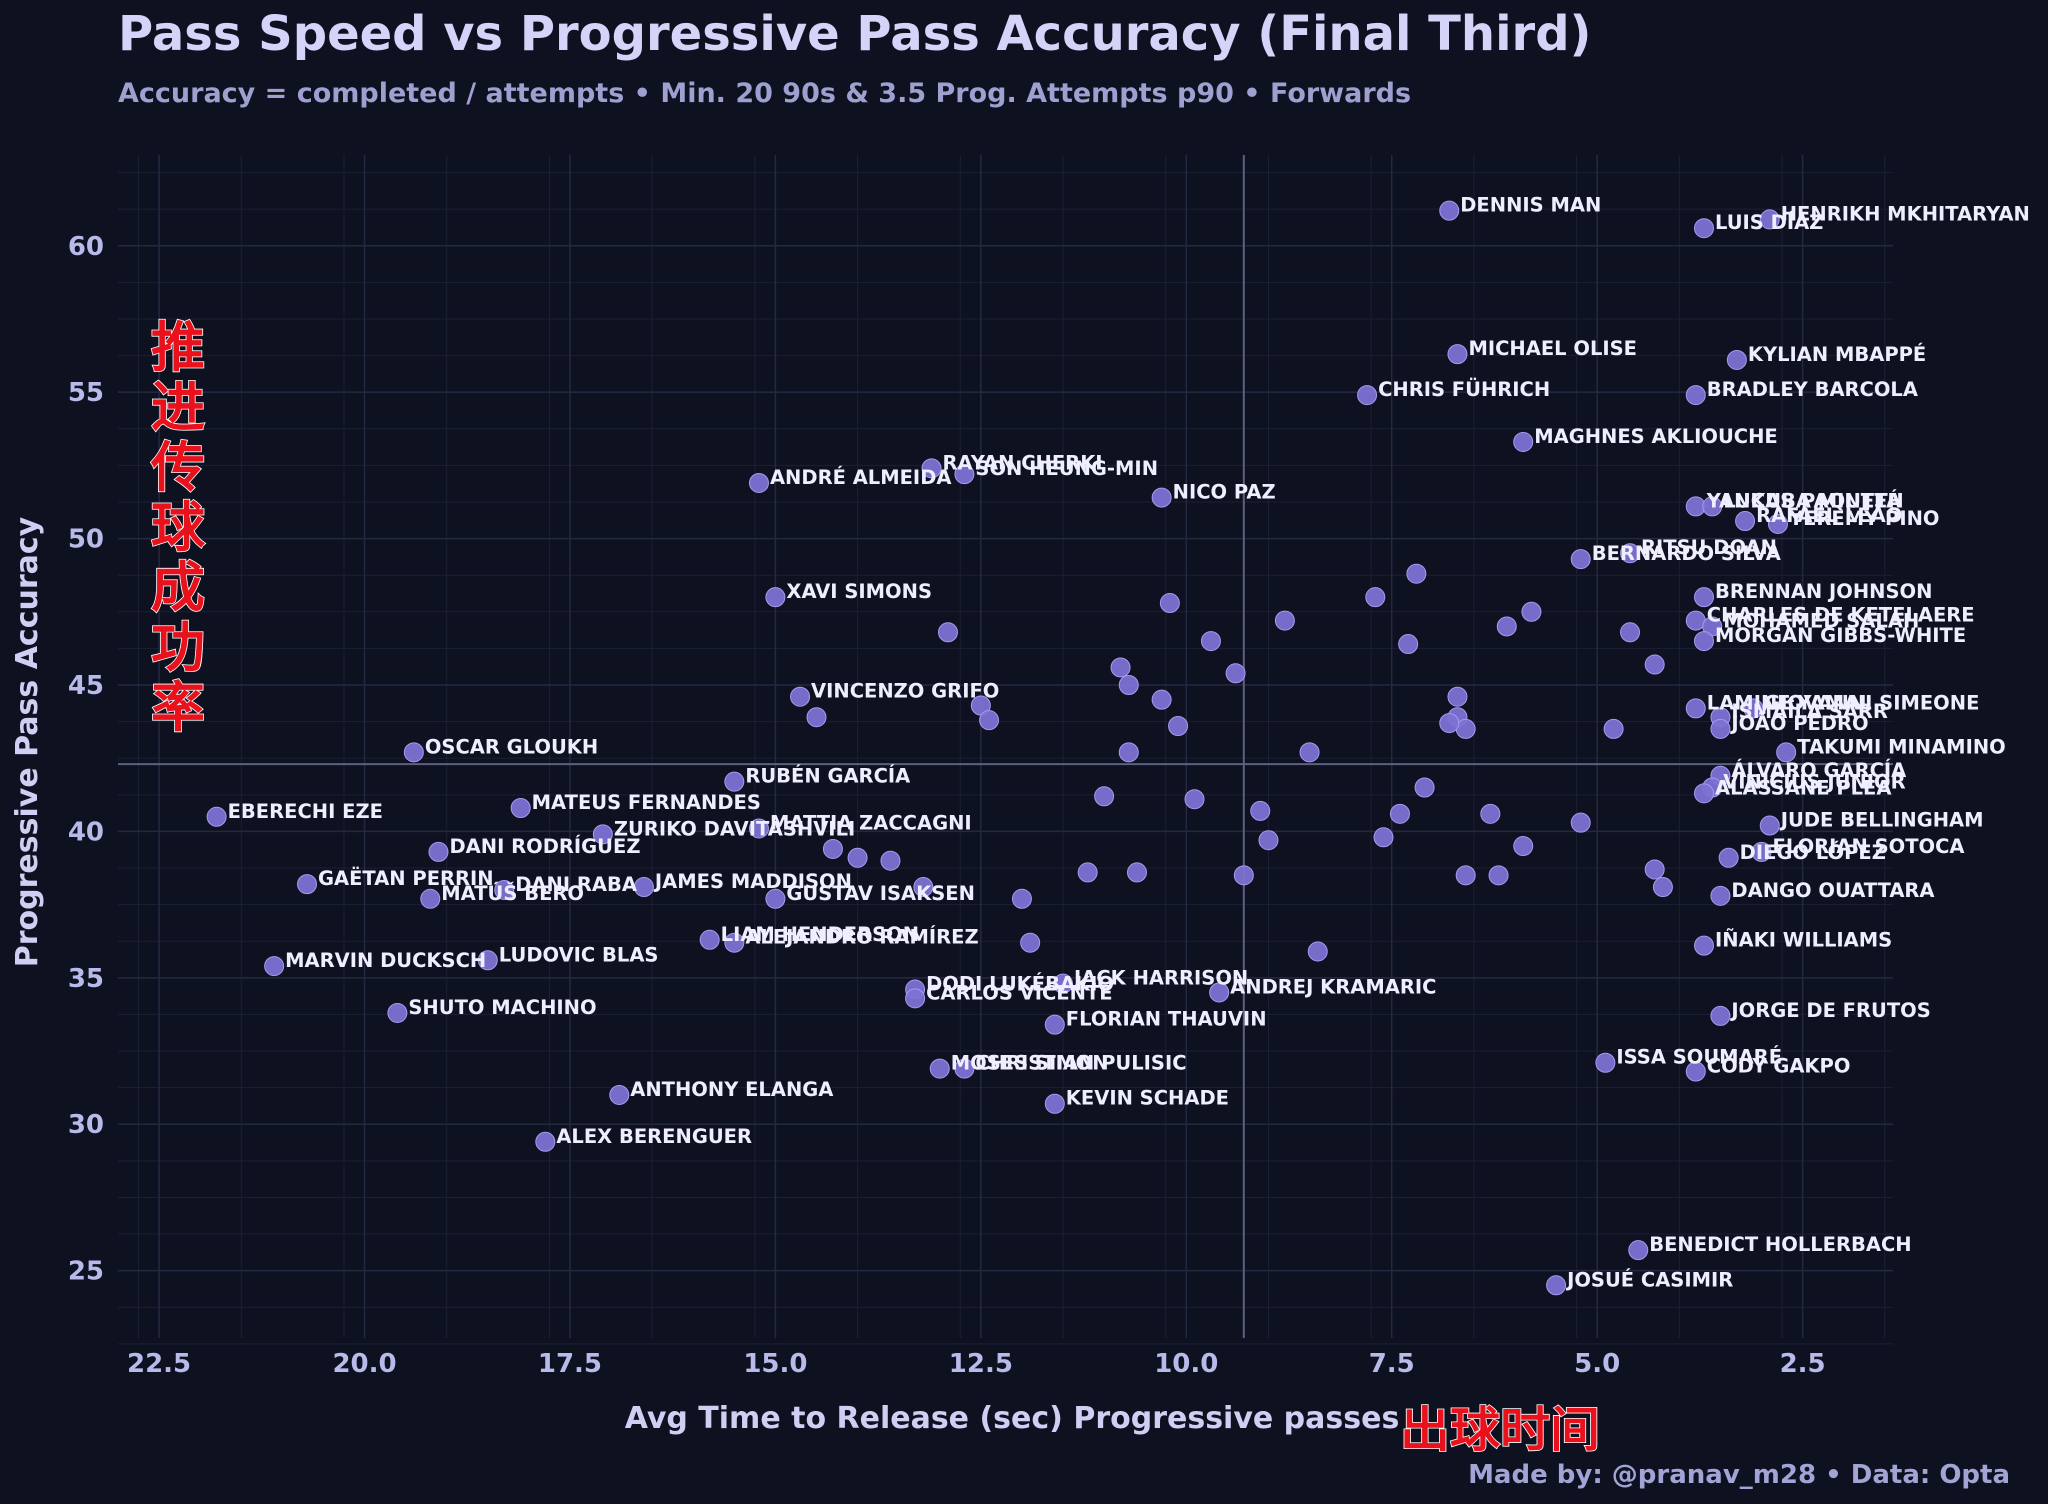 This screenshot has width=2048, height=1504. What do you see at coordinates (570, 1364) in the screenshot?
I see `x-tick-label: 17.5` at bounding box center [570, 1364].